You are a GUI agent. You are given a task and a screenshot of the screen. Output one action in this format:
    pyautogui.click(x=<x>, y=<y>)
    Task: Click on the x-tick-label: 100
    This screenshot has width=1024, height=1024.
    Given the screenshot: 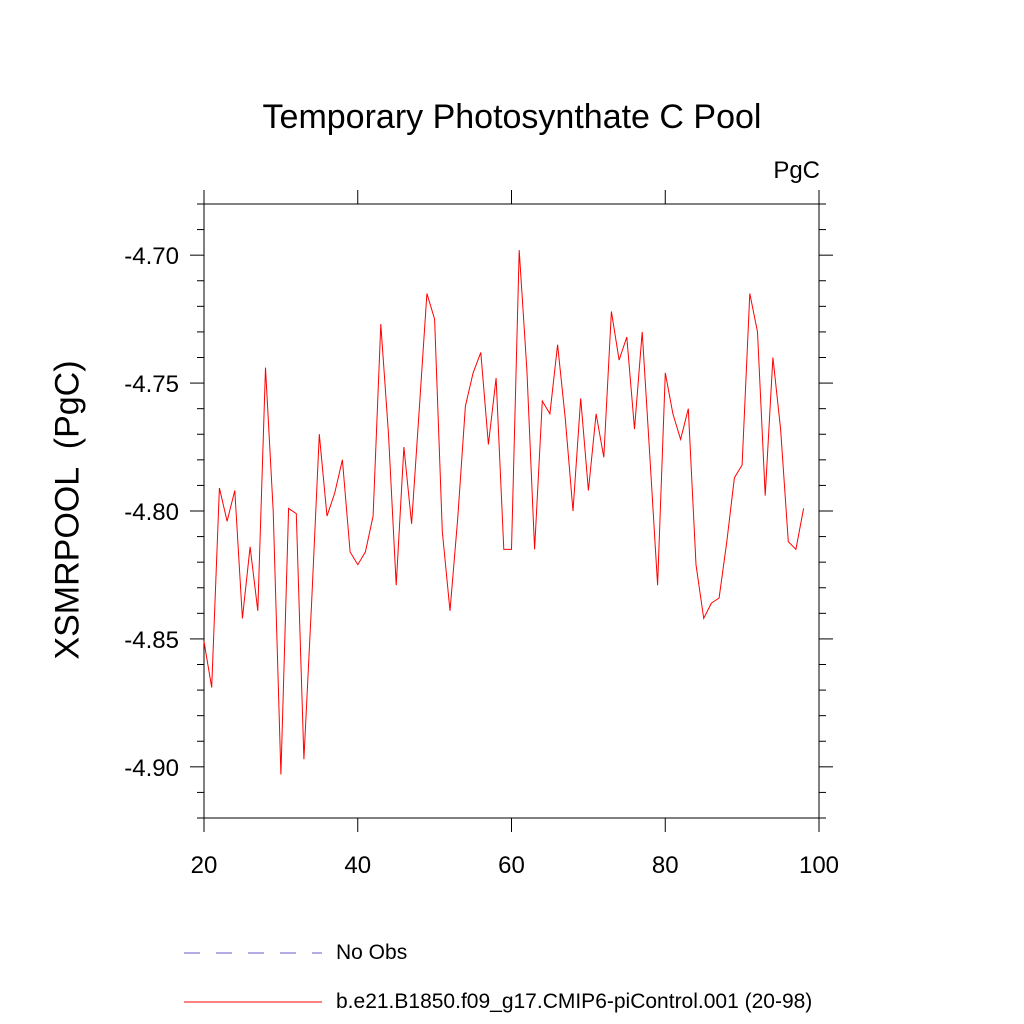 What is the action you would take?
    pyautogui.click(x=819, y=865)
    